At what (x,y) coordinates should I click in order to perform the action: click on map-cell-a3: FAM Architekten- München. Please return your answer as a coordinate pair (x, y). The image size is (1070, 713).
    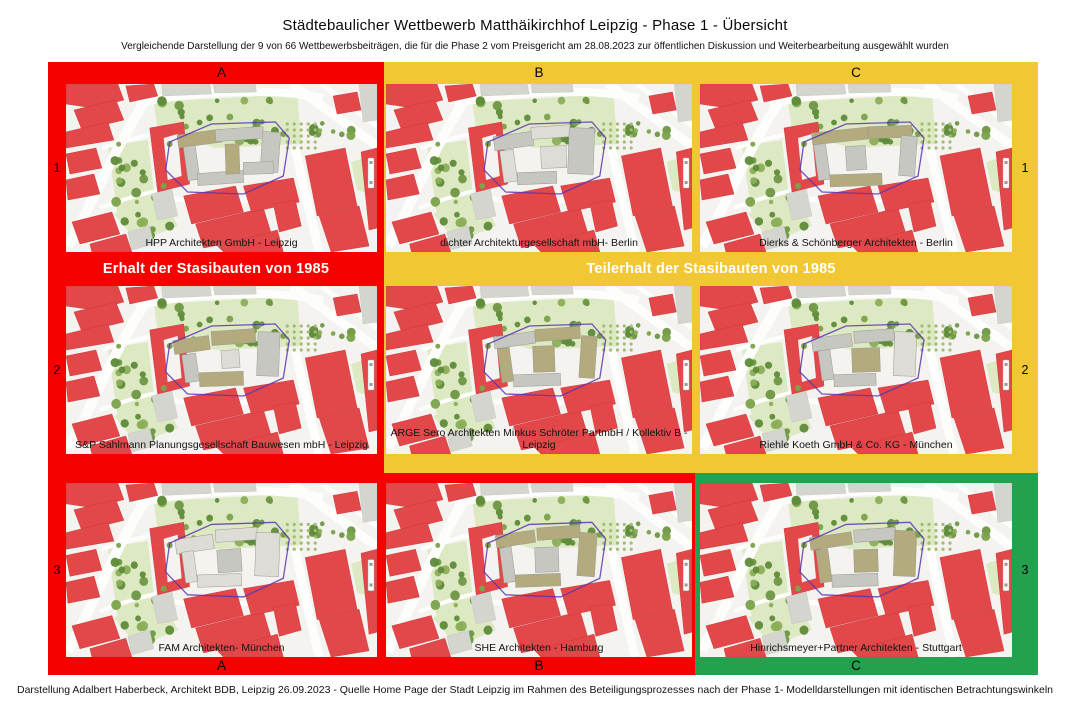
    Looking at the image, I should click on (221, 570).